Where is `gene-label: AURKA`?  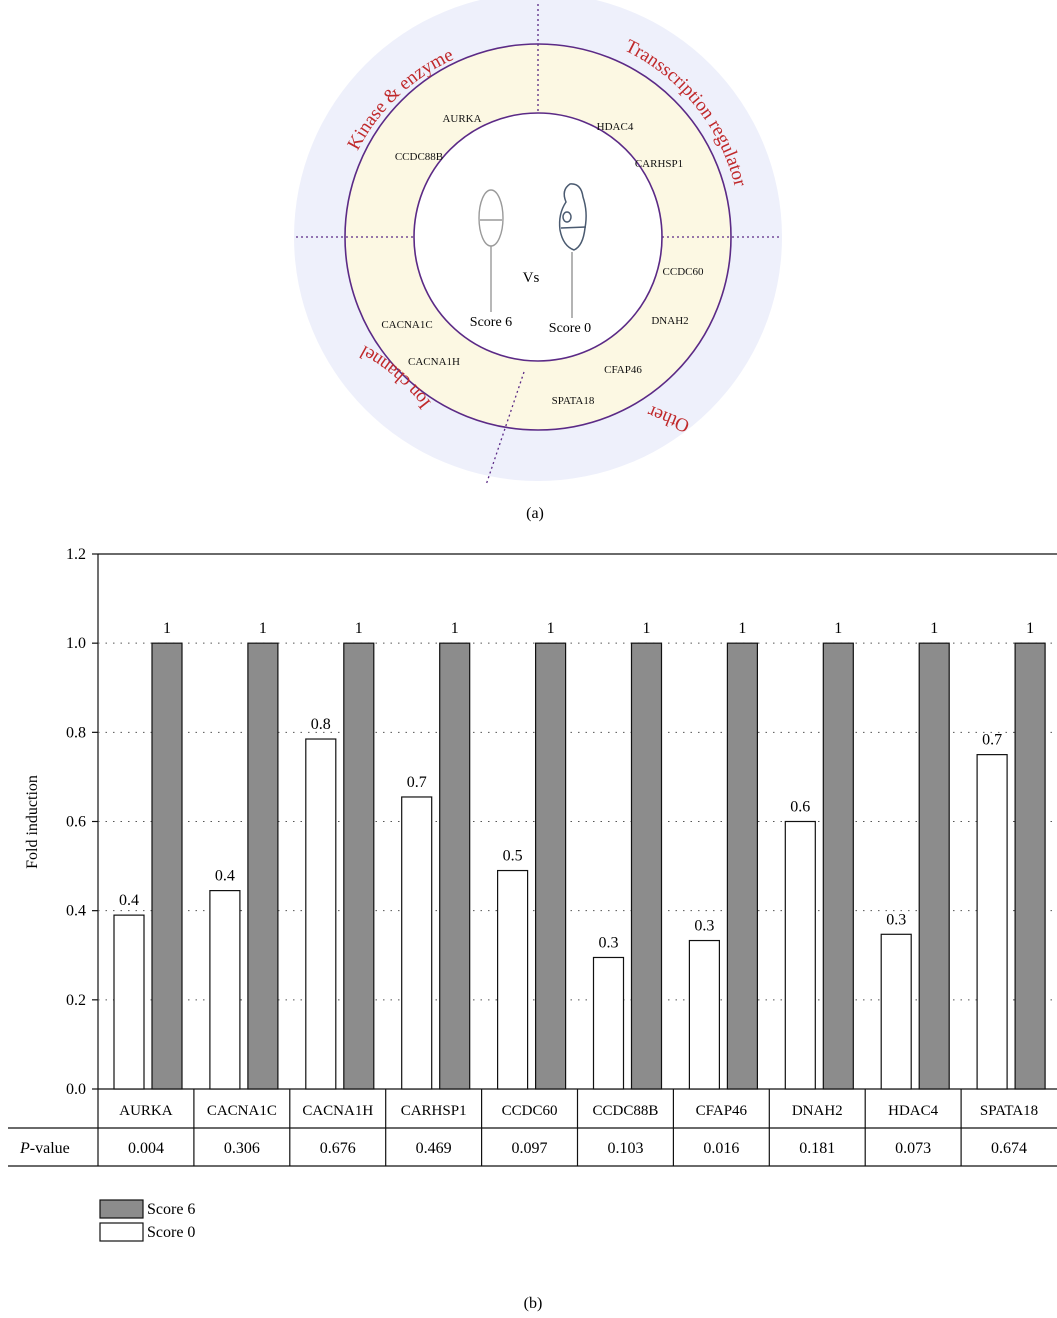 gene-label: AURKA is located at coordinates (461, 119).